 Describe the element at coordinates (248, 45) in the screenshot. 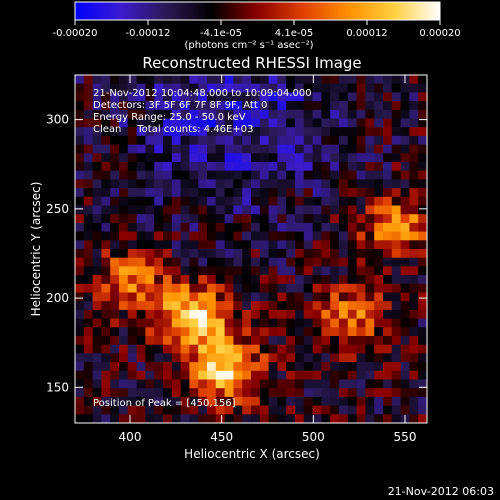

I see `colorbar-units: (photons cm⁻² s⁻¹ asec⁻²)` at that location.